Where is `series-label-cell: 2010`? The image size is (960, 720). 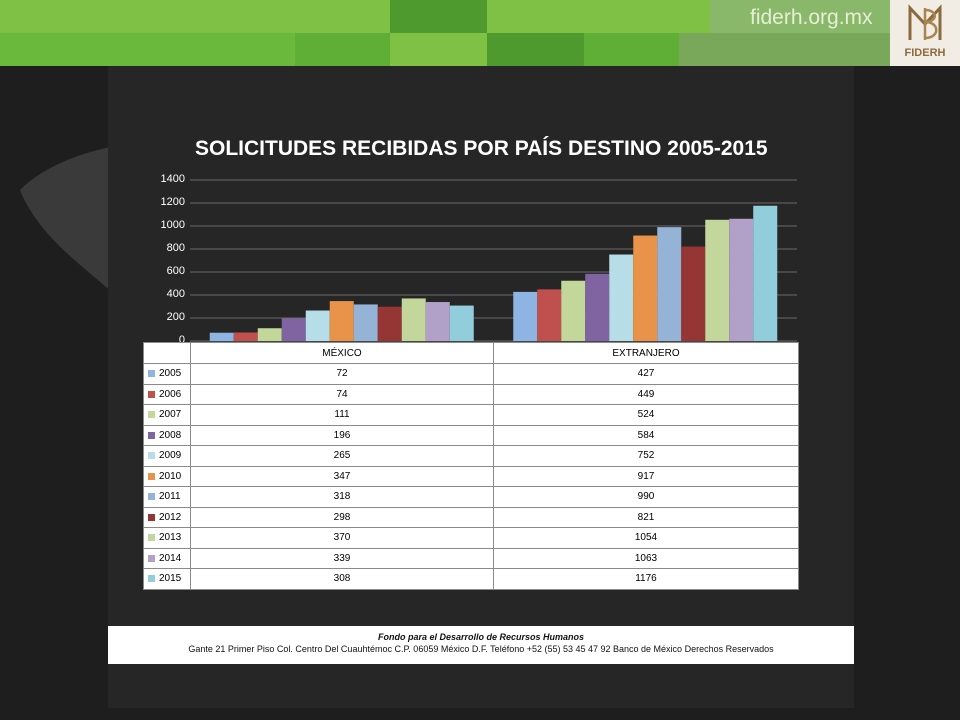
series-label-cell: 2010 is located at coordinates (167, 476).